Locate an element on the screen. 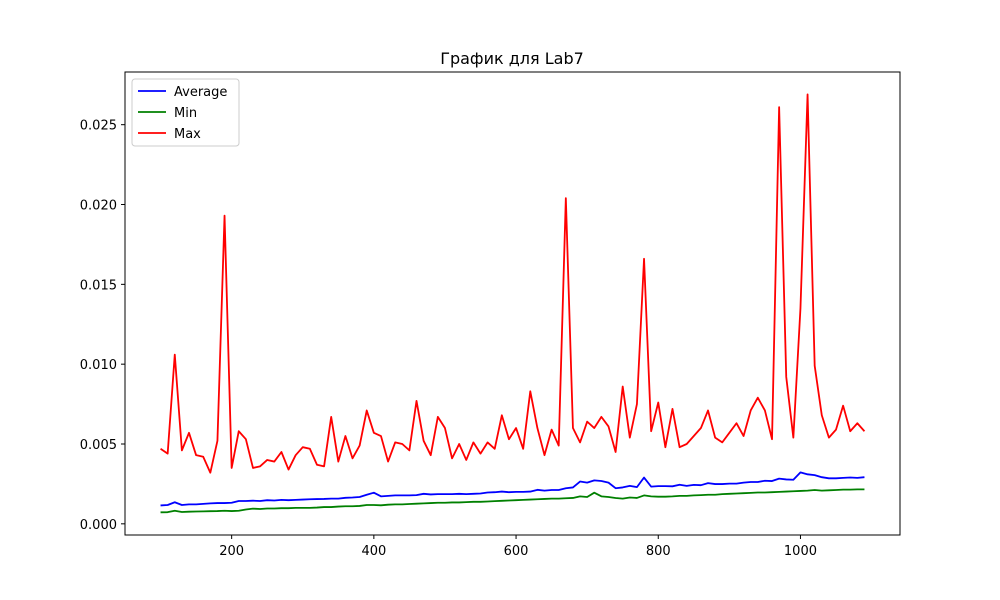 The width and height of the screenshot is (1000, 600). legend-box is located at coordinates (185, 112).